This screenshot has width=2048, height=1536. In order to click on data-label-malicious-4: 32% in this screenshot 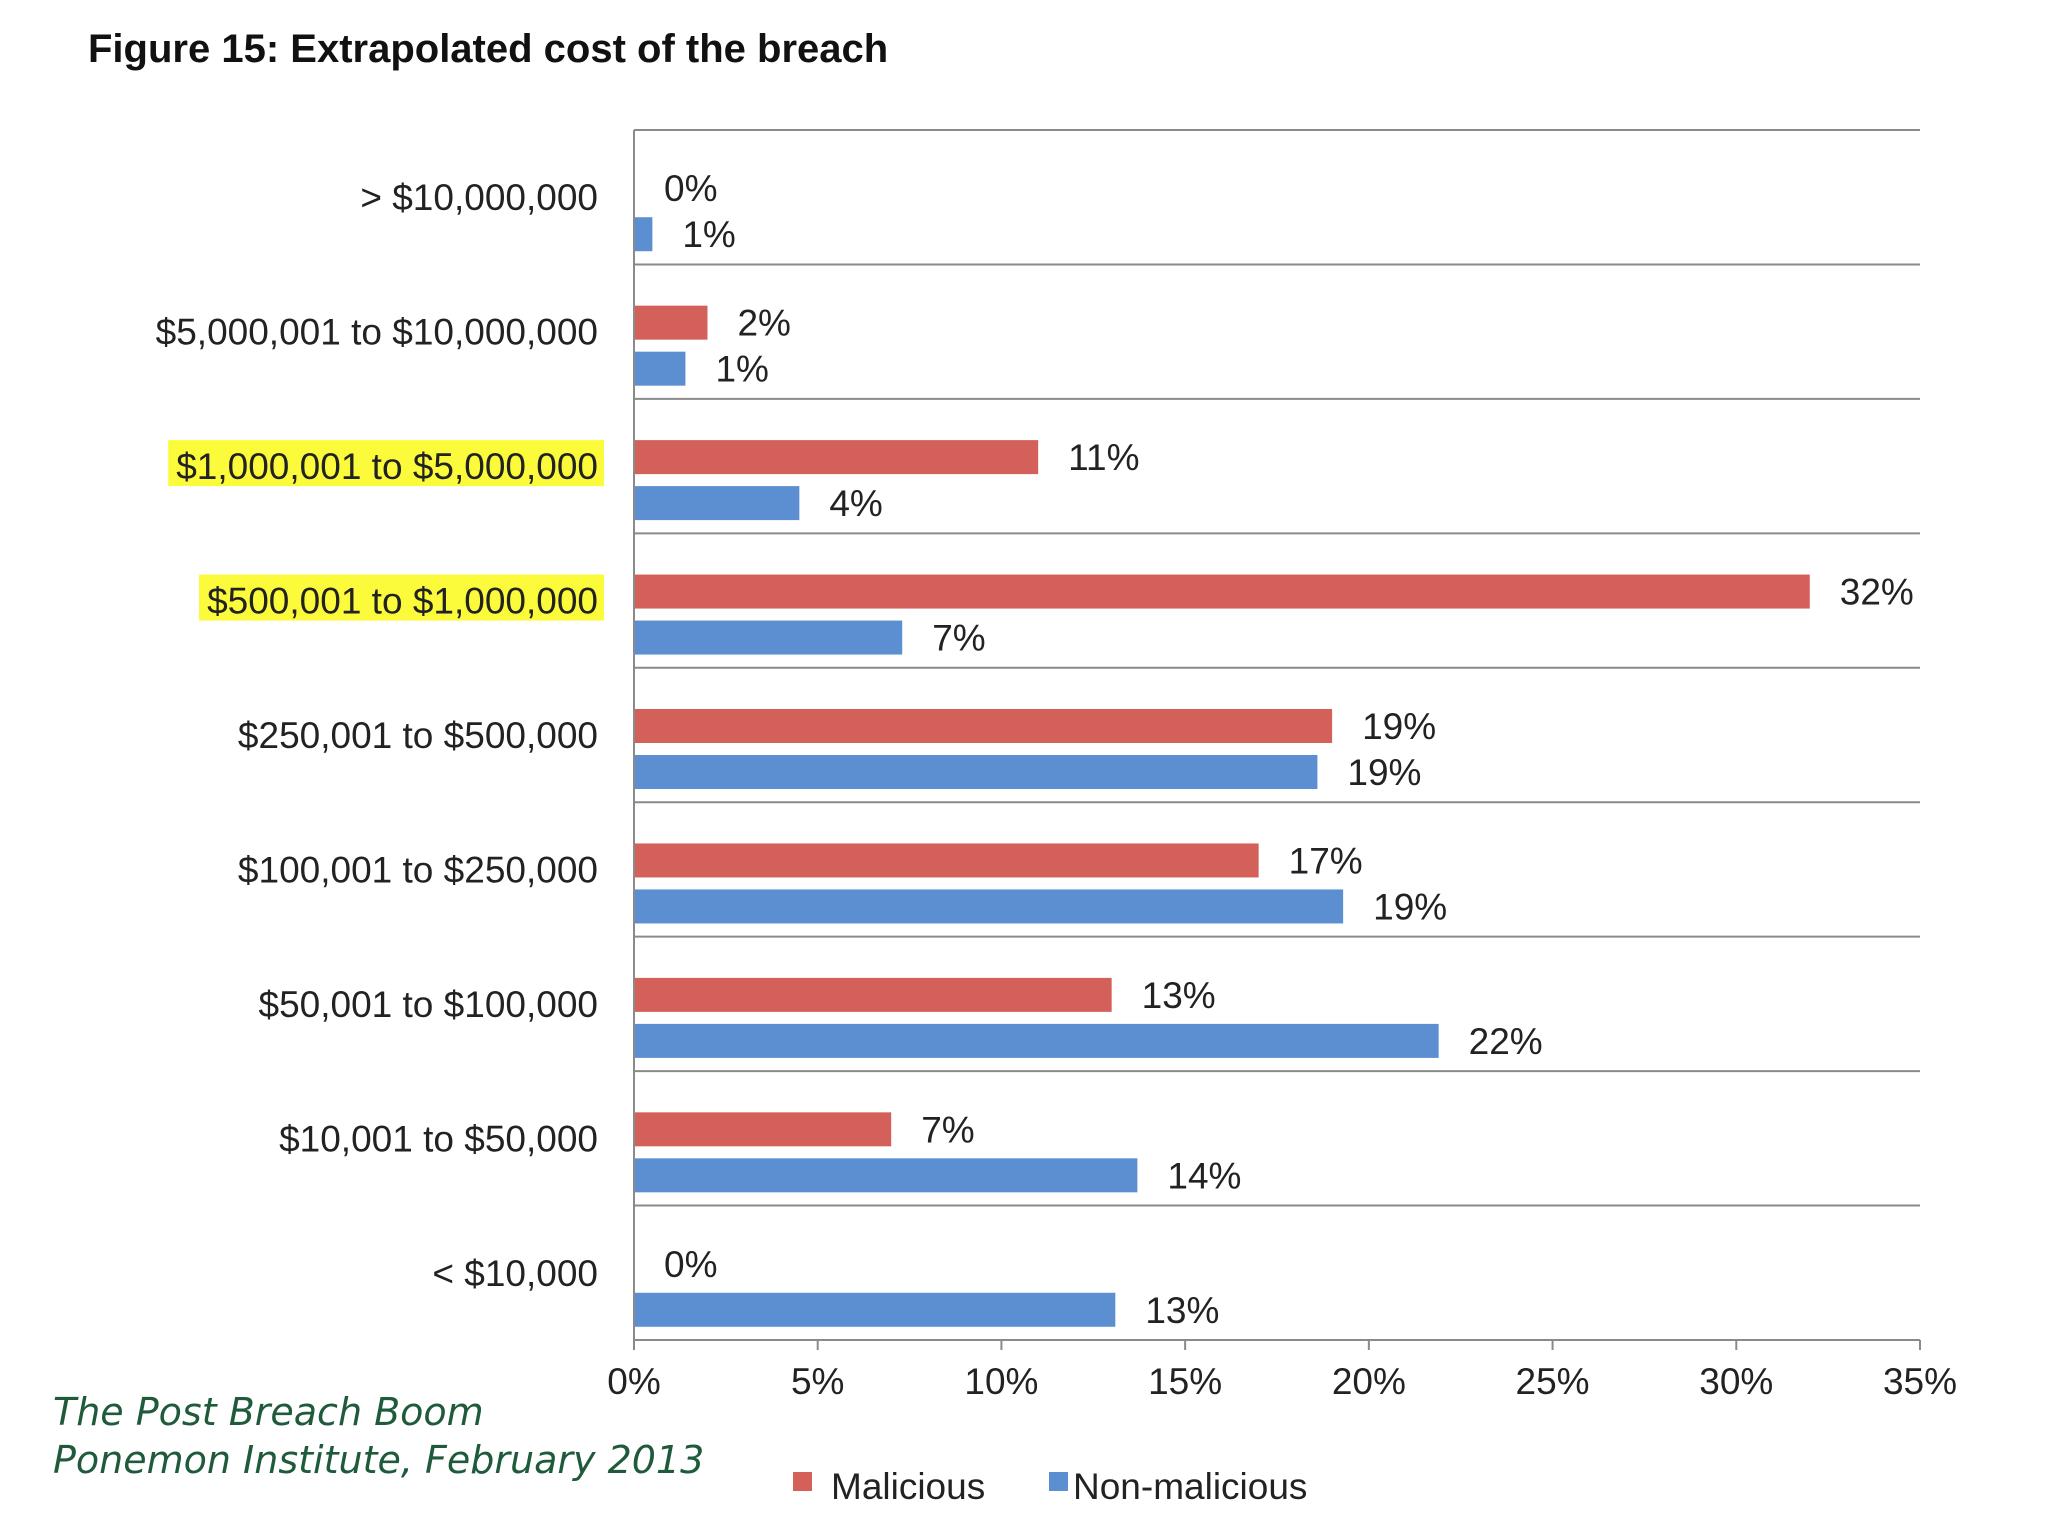, I will do `click(1877, 592)`.